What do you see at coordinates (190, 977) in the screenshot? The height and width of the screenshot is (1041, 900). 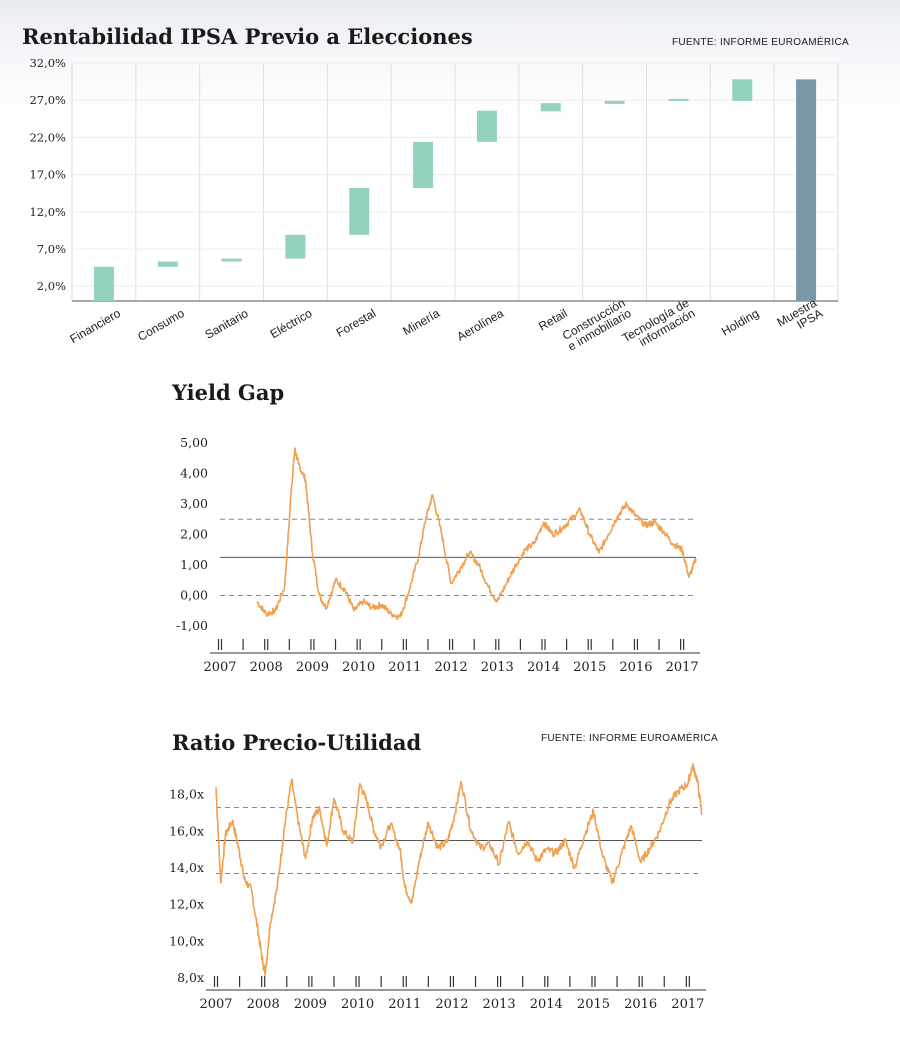 I see `y-tick-label: 8,0x` at bounding box center [190, 977].